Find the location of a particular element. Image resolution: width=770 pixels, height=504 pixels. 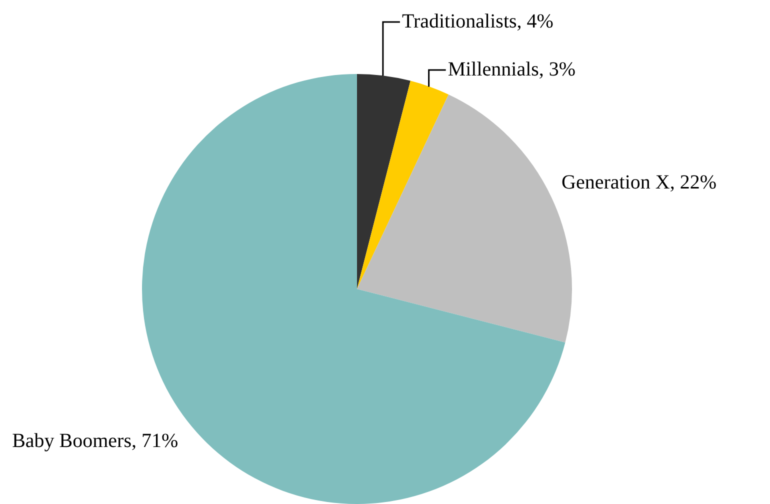

slice-label: Millennials, 3% is located at coordinates (512, 69).